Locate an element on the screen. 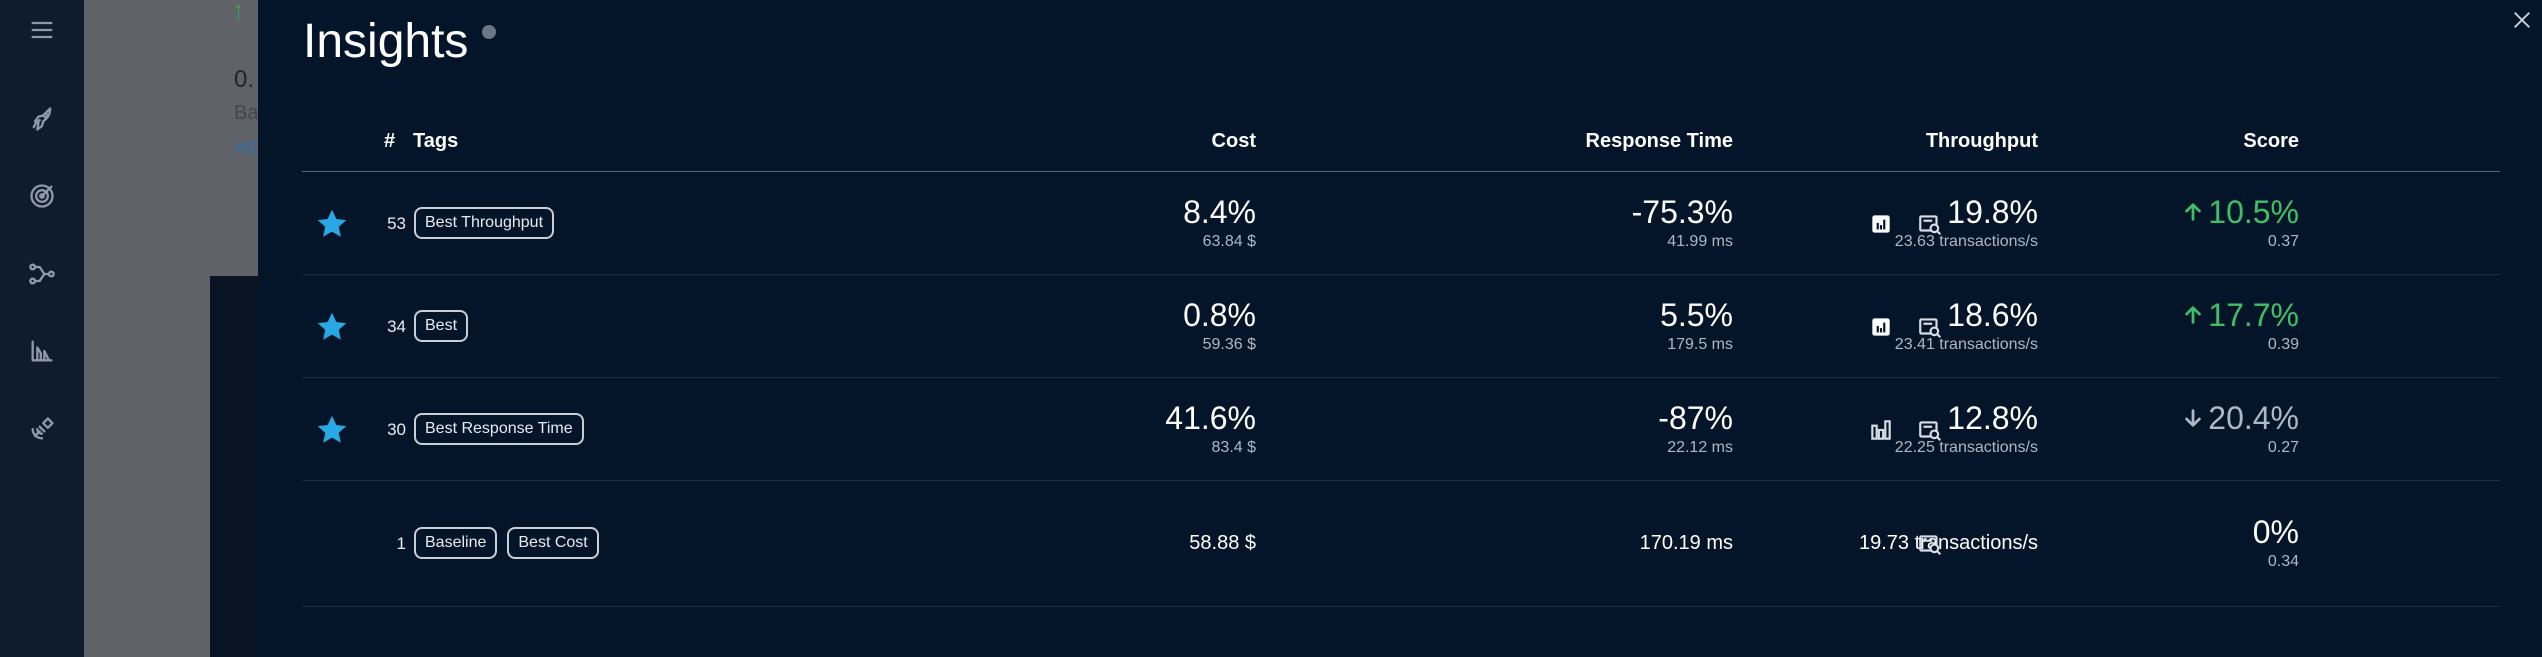  score-value: 0.34 is located at coordinates (2283, 561).